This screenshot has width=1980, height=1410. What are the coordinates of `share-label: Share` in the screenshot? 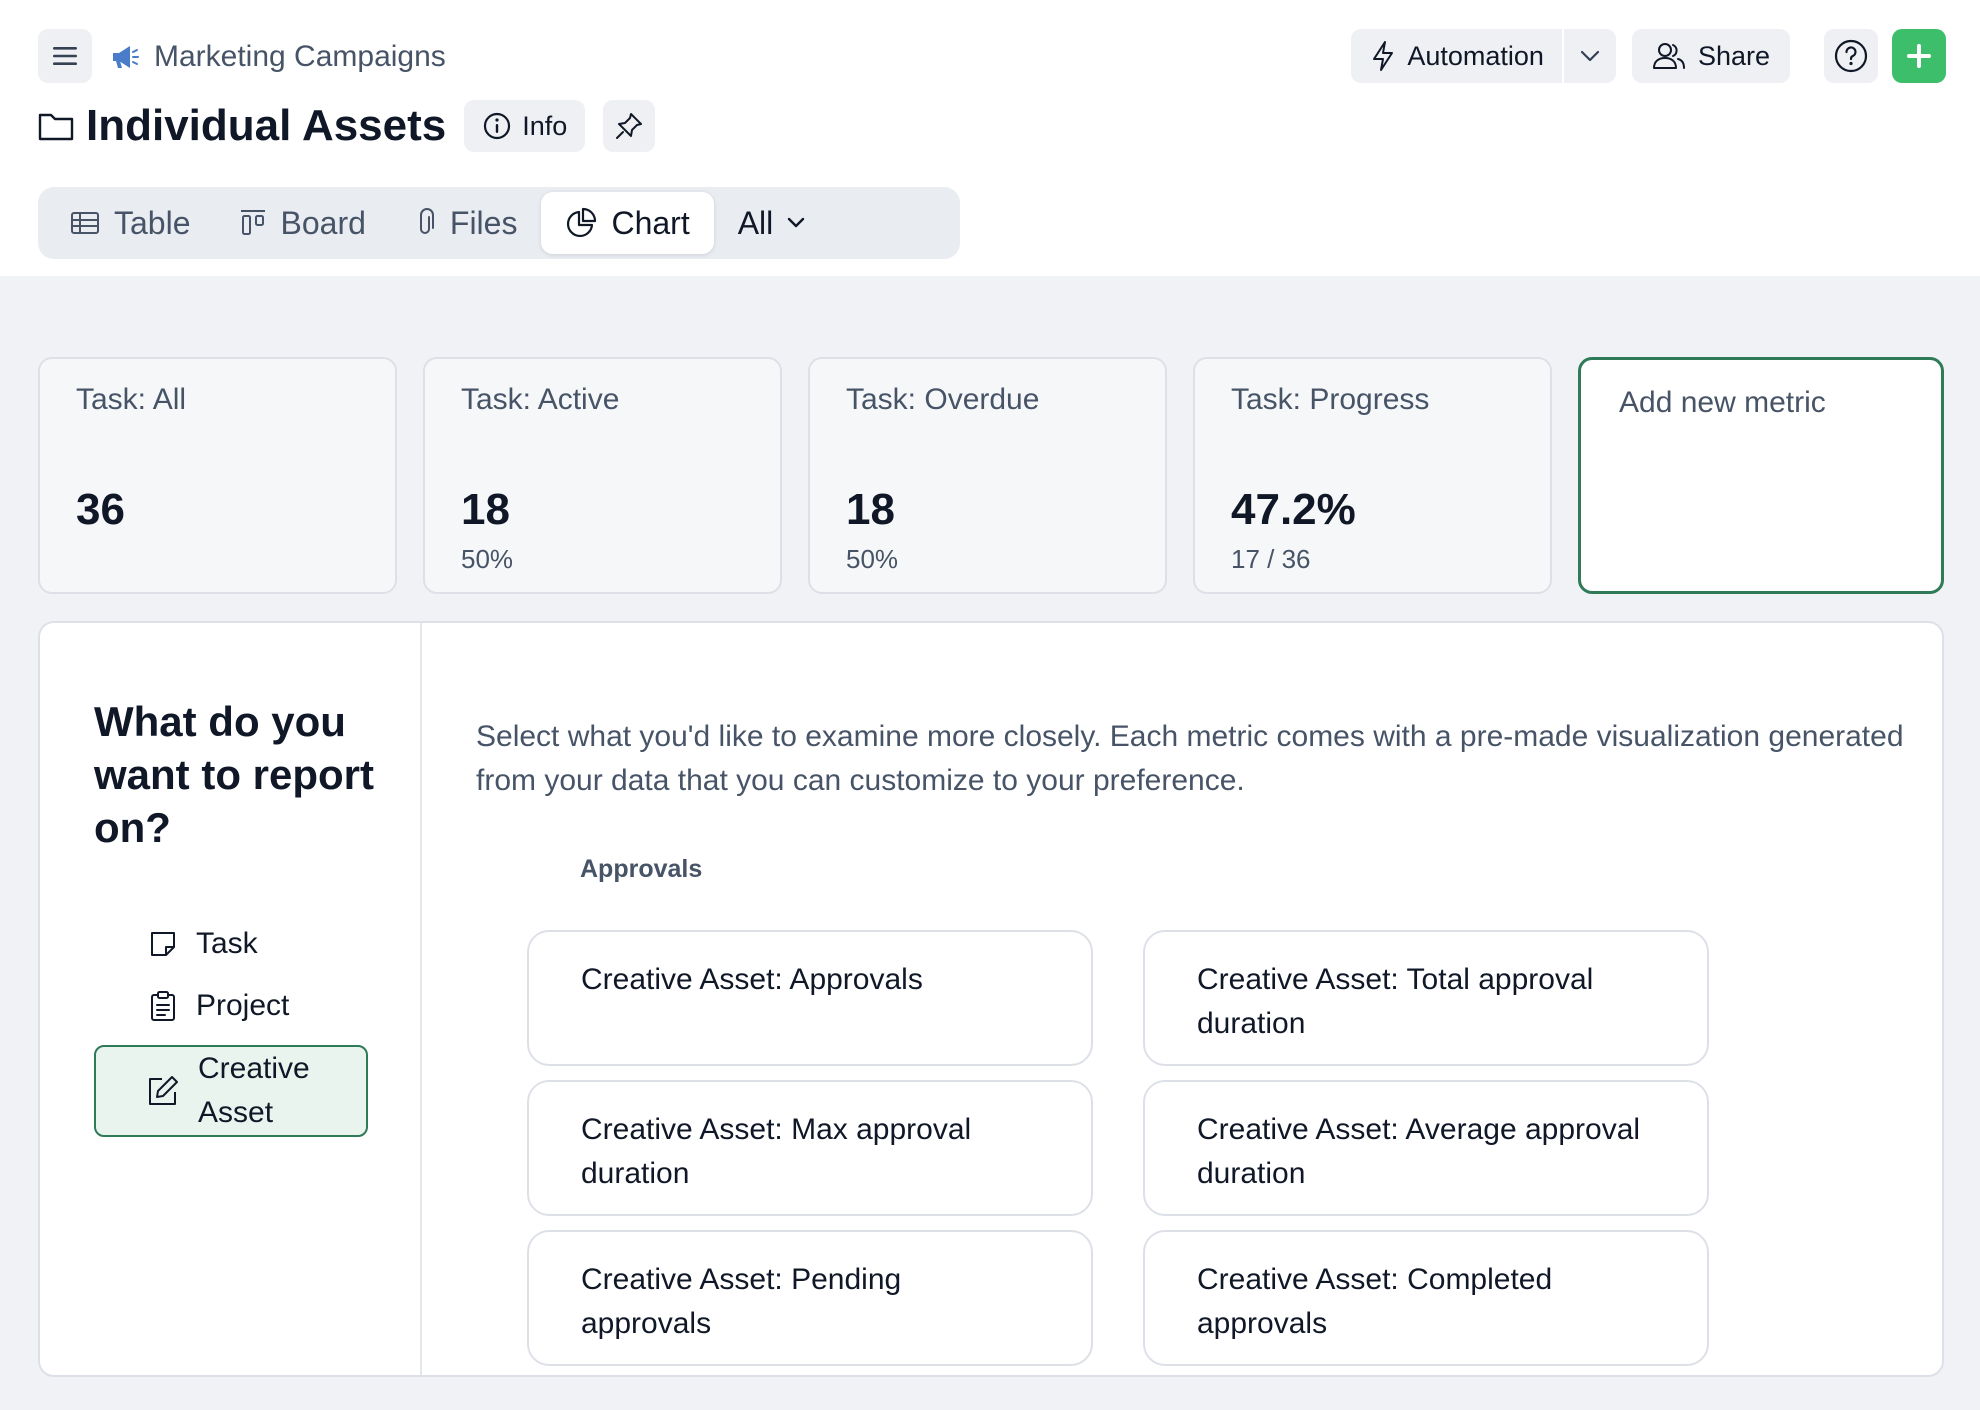 It's located at (1733, 55).